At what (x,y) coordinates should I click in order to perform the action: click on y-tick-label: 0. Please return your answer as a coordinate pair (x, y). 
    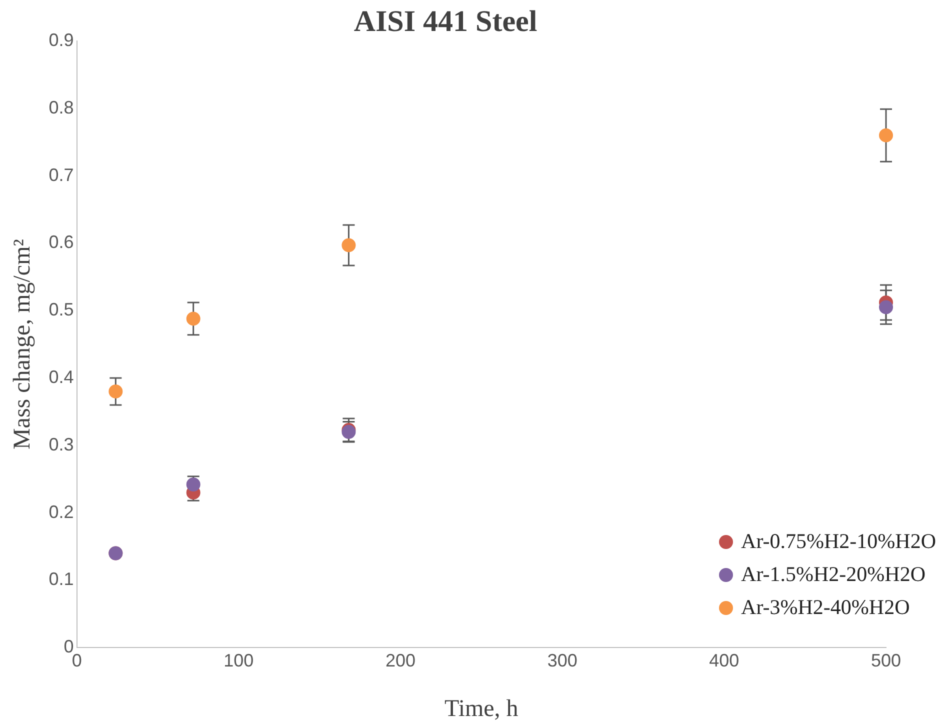
    Looking at the image, I should click on (69, 646).